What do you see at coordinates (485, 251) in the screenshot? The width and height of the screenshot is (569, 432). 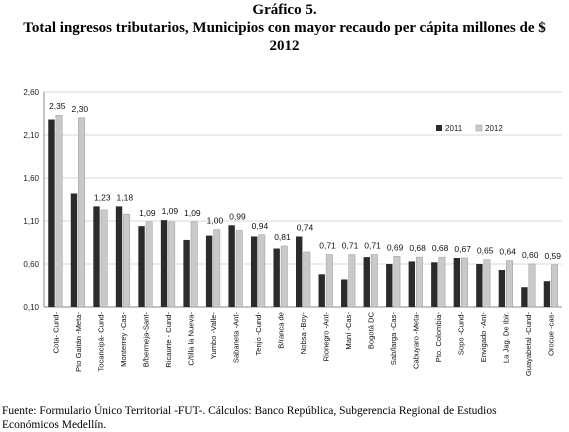 I see `data-label: 0,65` at bounding box center [485, 251].